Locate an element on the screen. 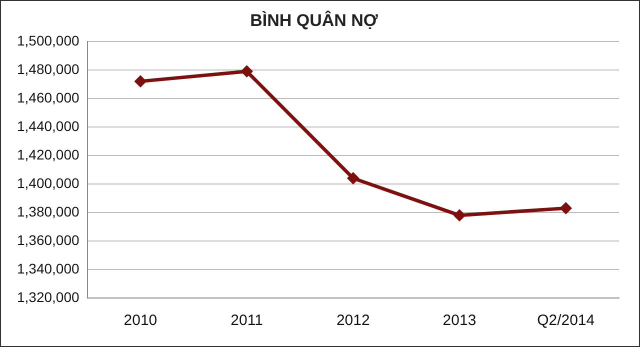  y-tick-label: 1,380,000 is located at coordinates (48, 211).